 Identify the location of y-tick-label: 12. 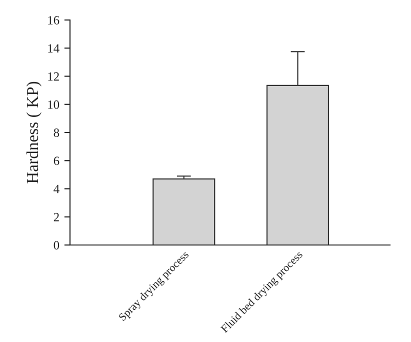
(53, 76).